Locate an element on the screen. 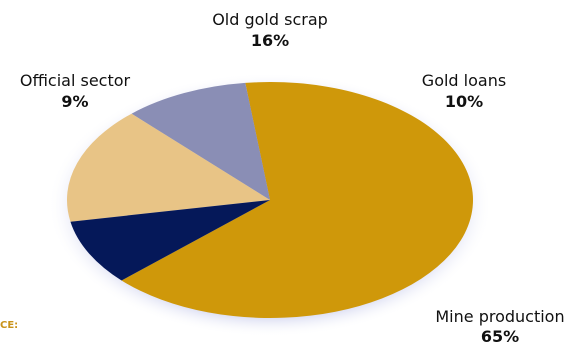 Image resolution: width=579 pixels, height=350 pixels. slice-label-mine-production: Mine production 65% is located at coordinates (499, 326).